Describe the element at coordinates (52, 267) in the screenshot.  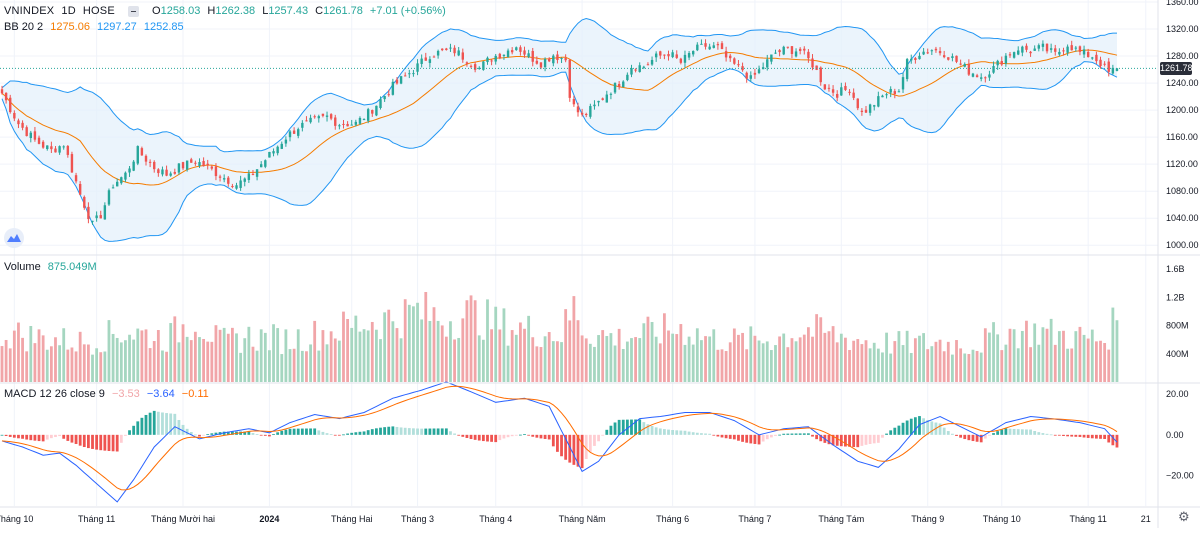
I see `volume-legend: Volume 875.049M` at that location.